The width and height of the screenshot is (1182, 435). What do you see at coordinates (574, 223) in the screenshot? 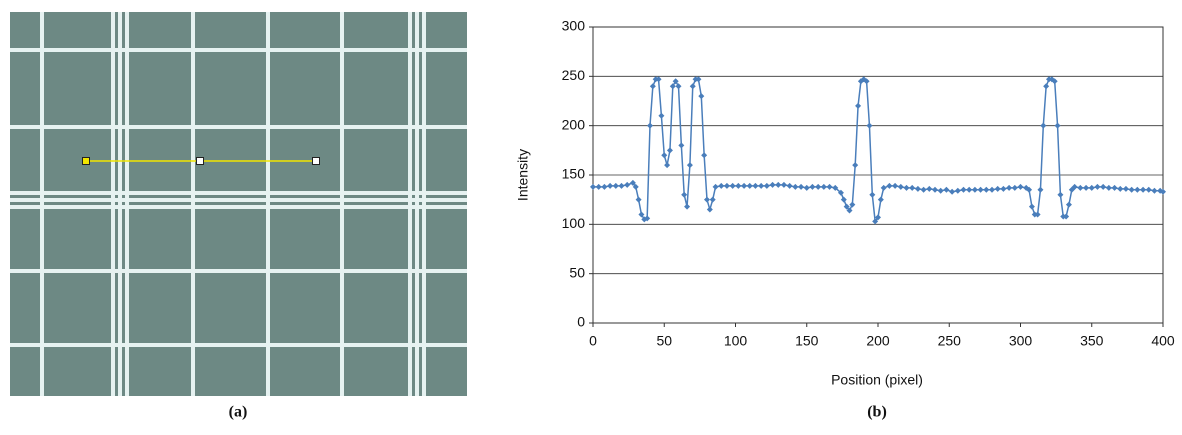
I see `y-tick-label: 100` at bounding box center [574, 223].